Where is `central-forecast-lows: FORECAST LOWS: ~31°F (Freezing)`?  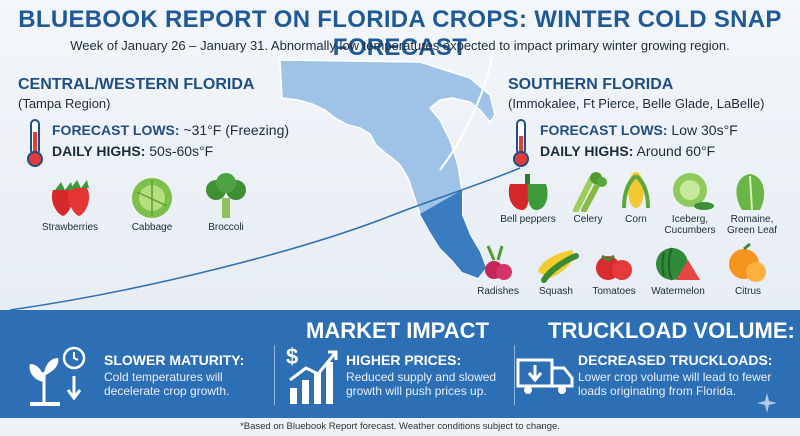
central-forecast-lows: FORECAST LOWS: ~31°F (Freezing) is located at coordinates (170, 130).